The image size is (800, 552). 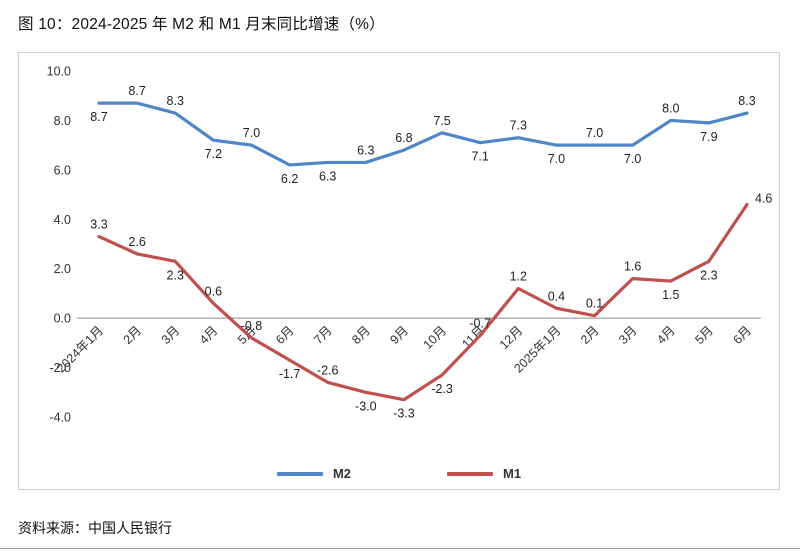 I want to click on m2-data-label: 6.2, so click(x=289, y=179).